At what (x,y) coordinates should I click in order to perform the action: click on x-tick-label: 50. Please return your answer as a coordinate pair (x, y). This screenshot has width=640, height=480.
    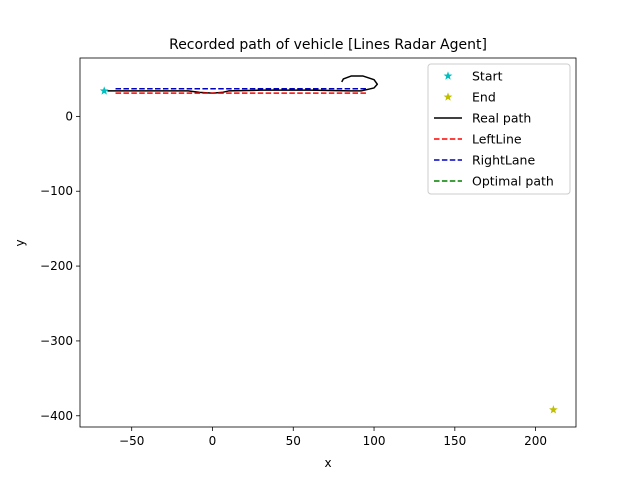
    Looking at the image, I should click on (293, 441).